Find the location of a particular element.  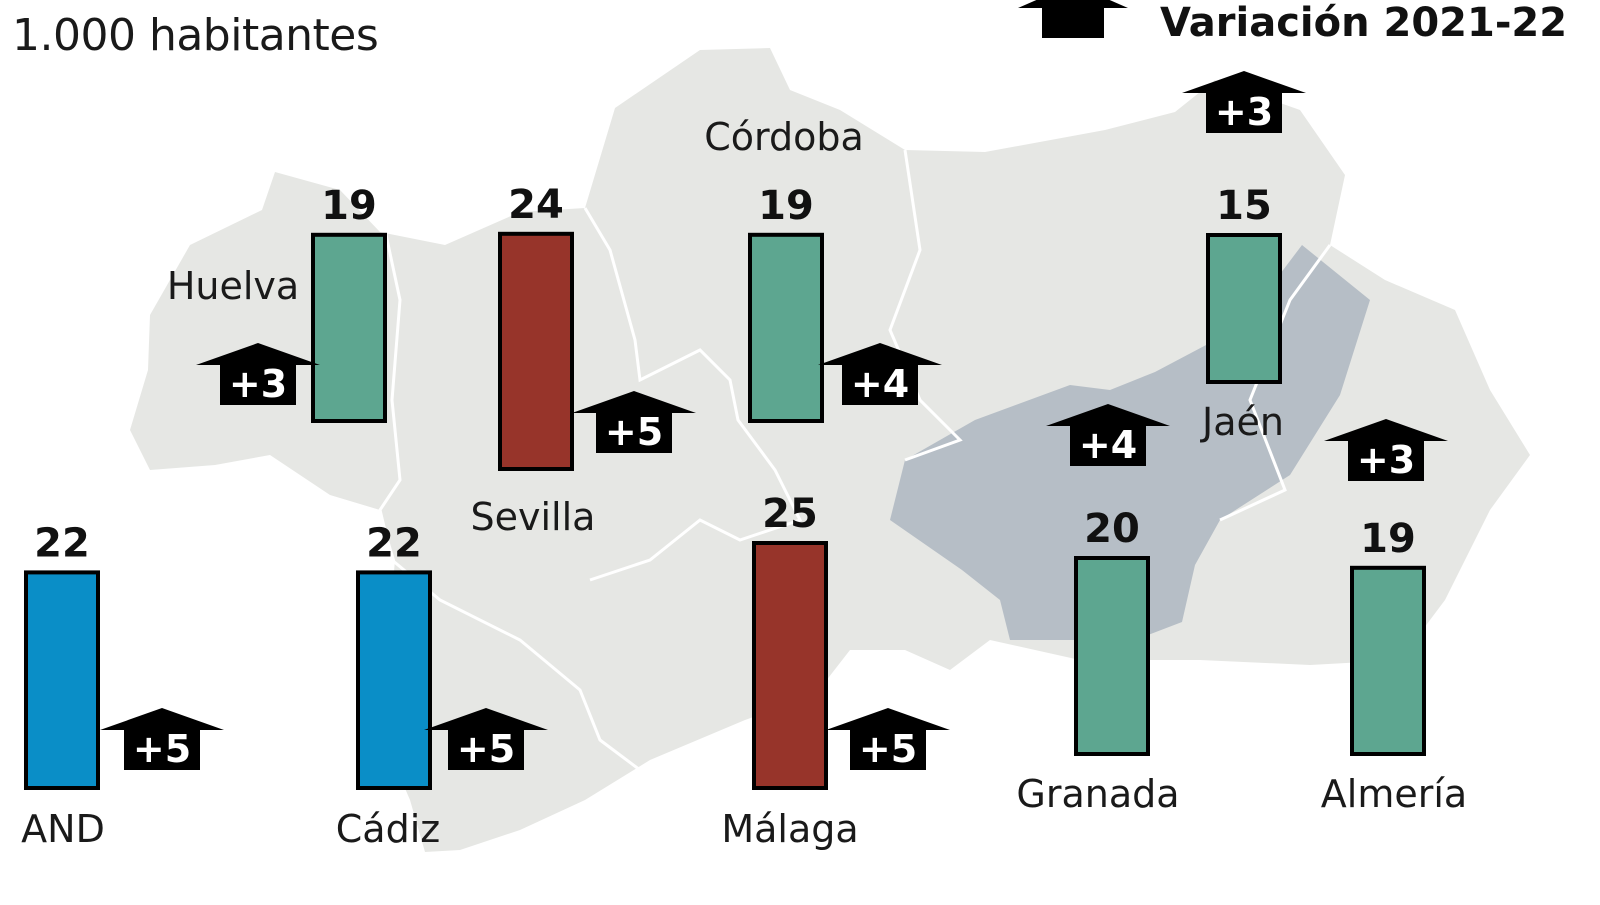

category-label: Huelva is located at coordinates (233, 286).